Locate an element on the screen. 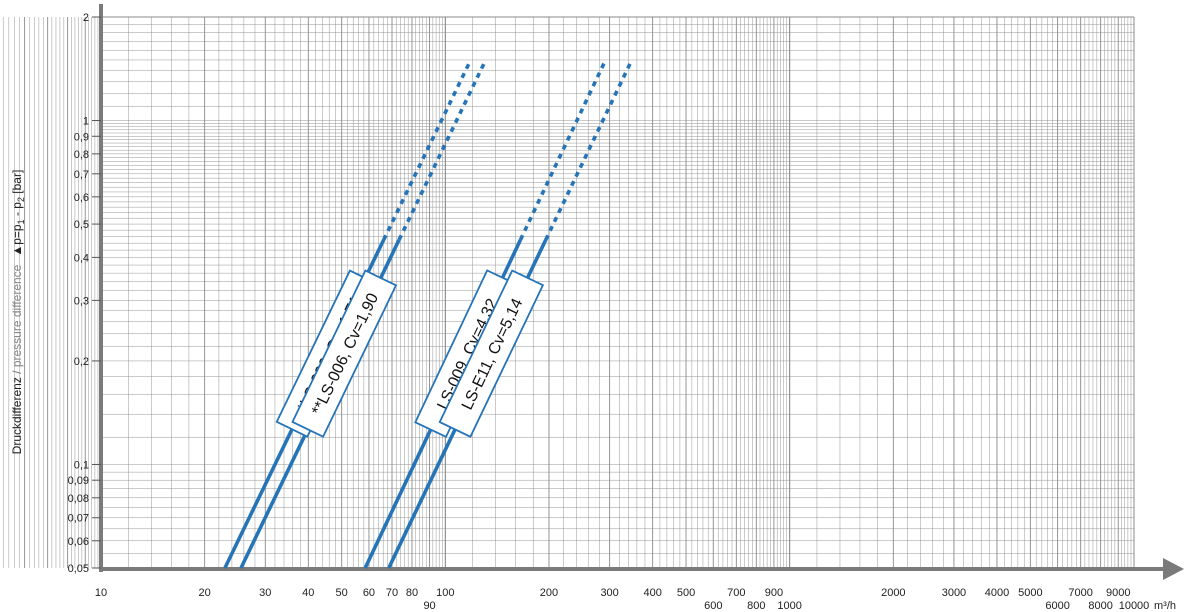 The width and height of the screenshot is (1200, 612). y-tick-label: 0,08 is located at coordinates (78, 499).